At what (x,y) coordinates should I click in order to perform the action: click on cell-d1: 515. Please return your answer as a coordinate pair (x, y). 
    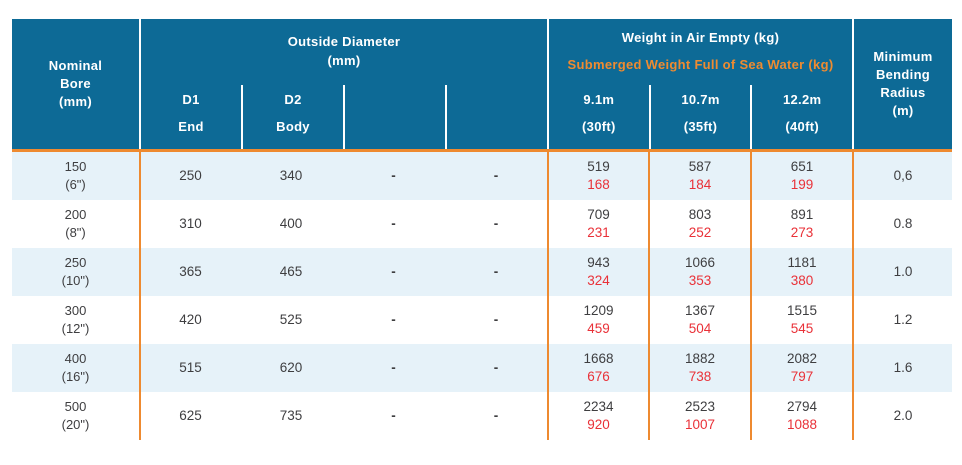
    Looking at the image, I should click on (189, 368).